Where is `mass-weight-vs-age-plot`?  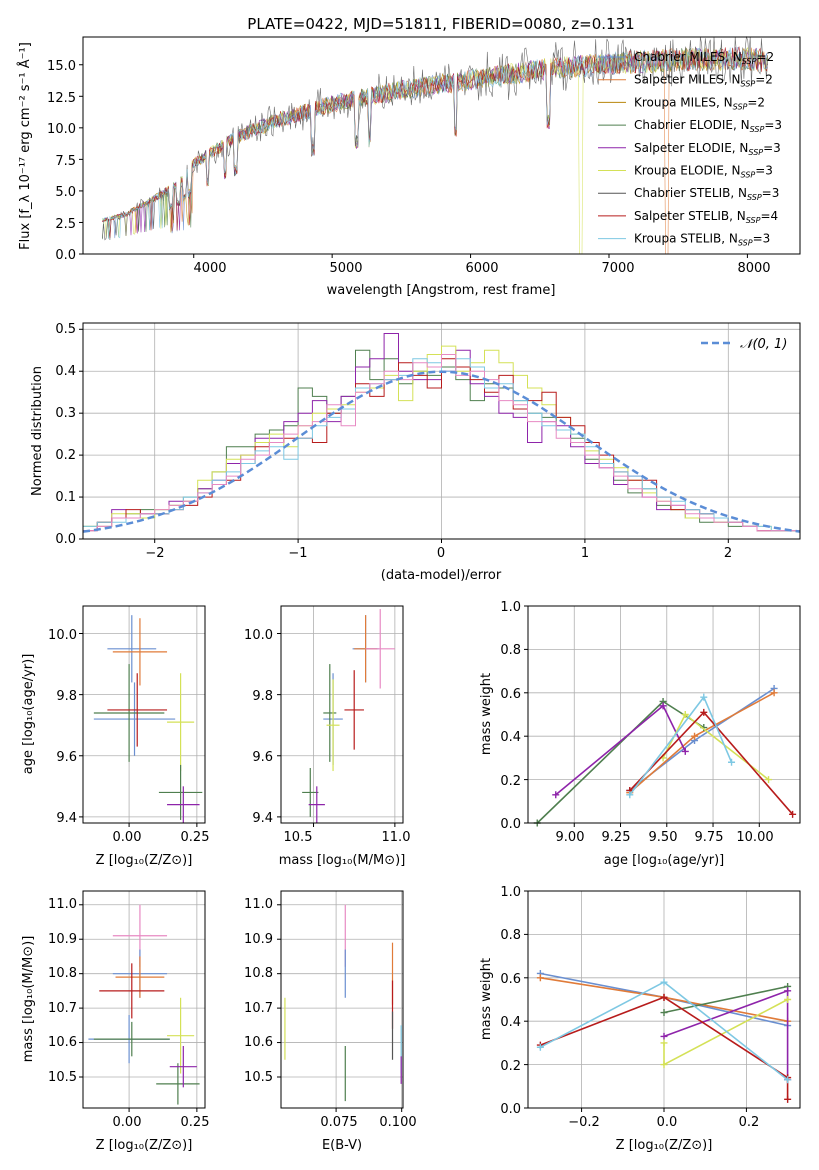 mass-weight-vs-age-plot is located at coordinates (662, 716).